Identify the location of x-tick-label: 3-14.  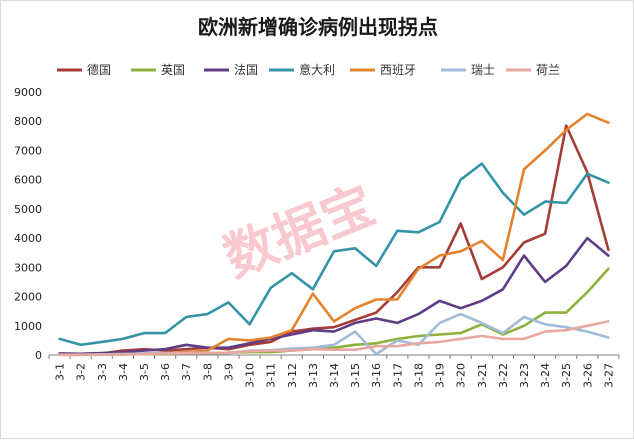
(334, 375).